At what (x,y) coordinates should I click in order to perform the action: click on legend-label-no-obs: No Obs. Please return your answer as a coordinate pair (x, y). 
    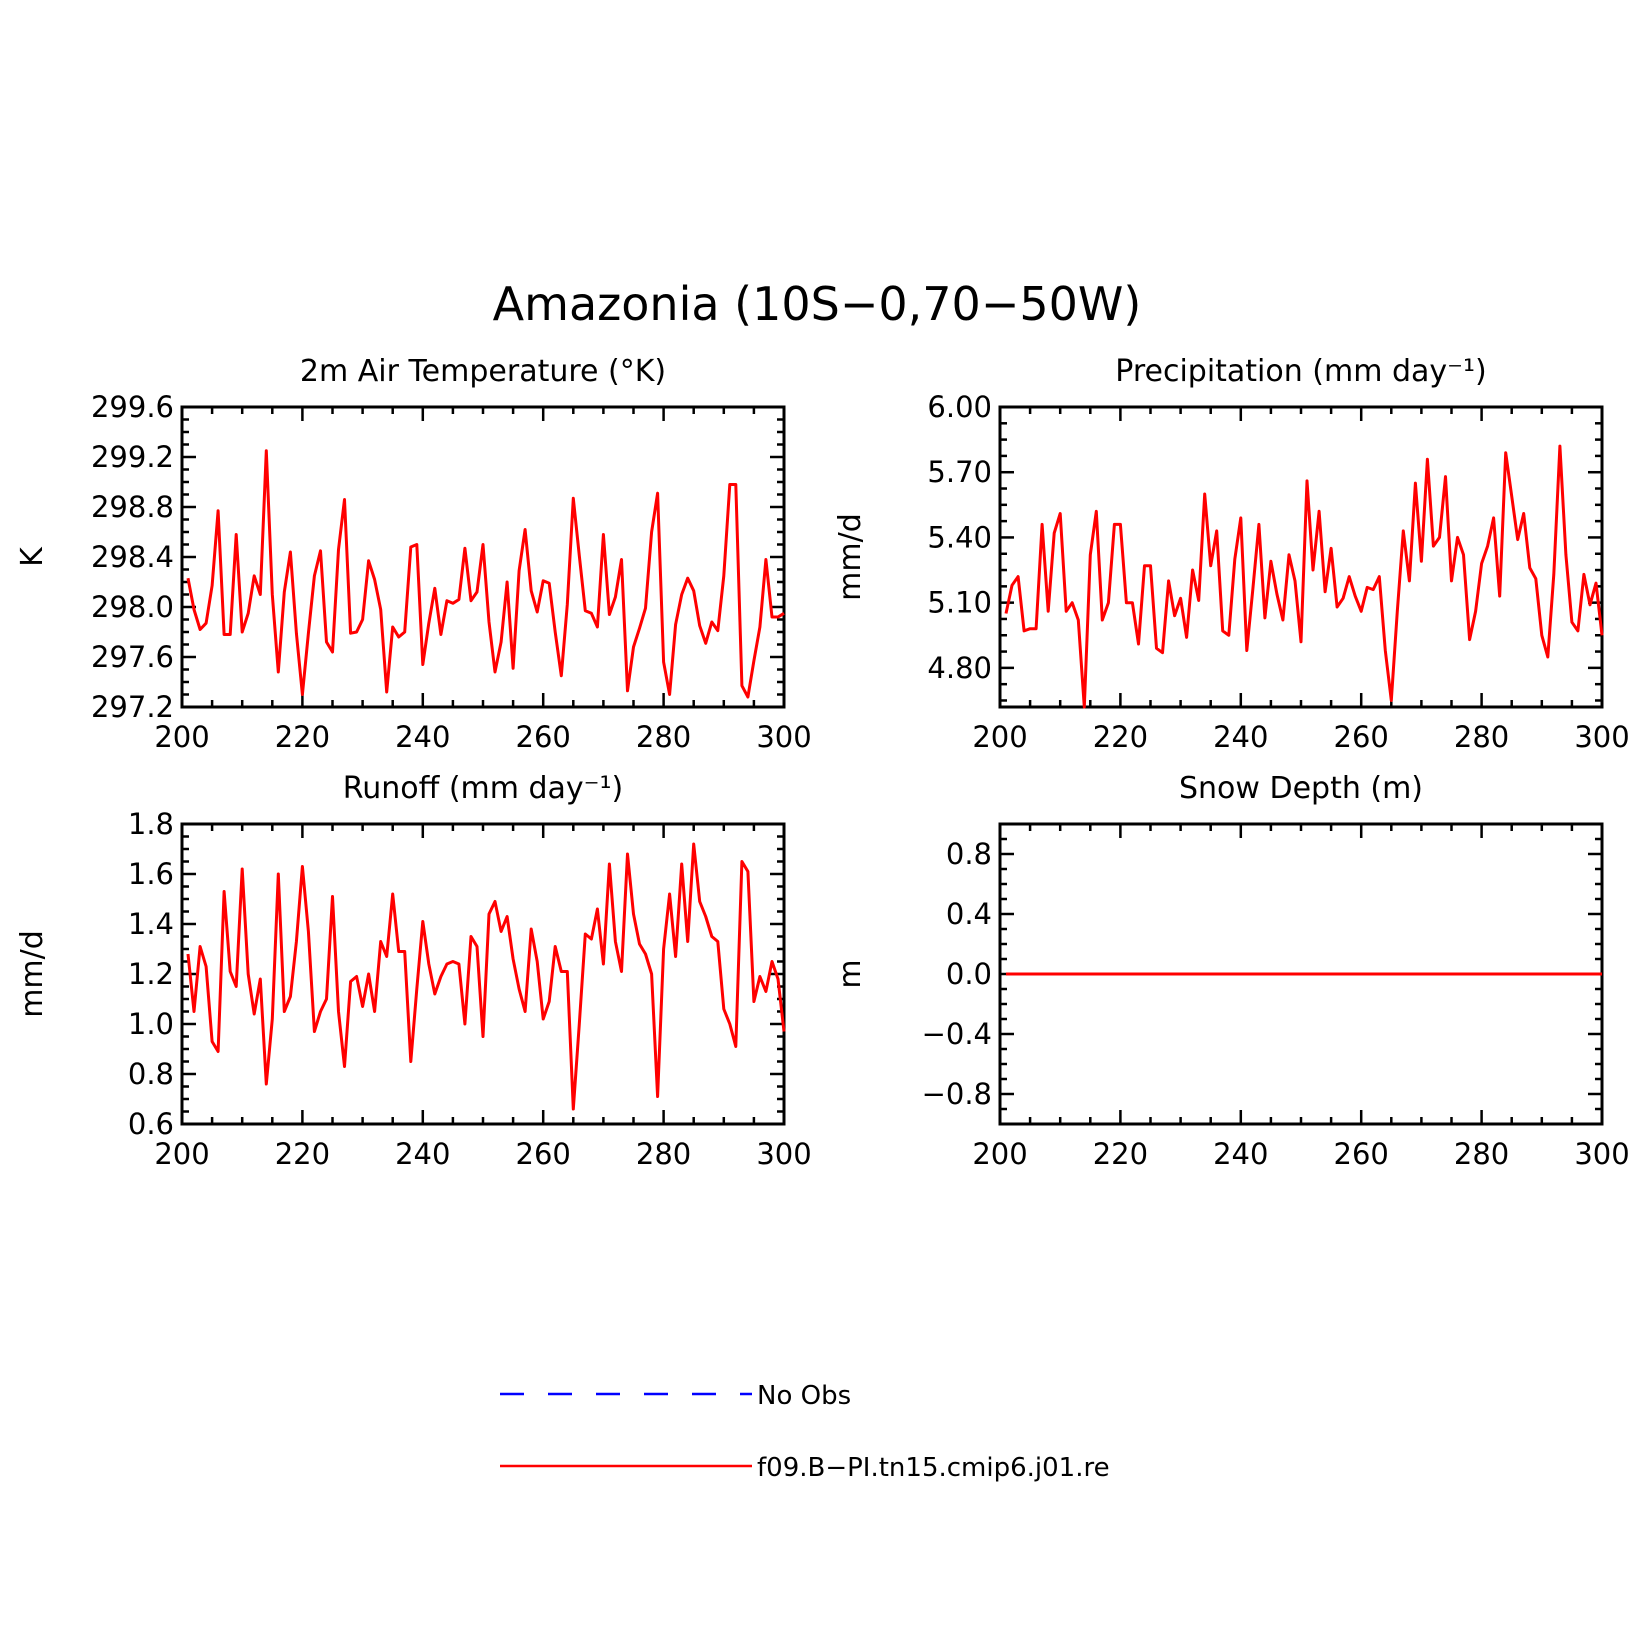
    Looking at the image, I should click on (804, 1396).